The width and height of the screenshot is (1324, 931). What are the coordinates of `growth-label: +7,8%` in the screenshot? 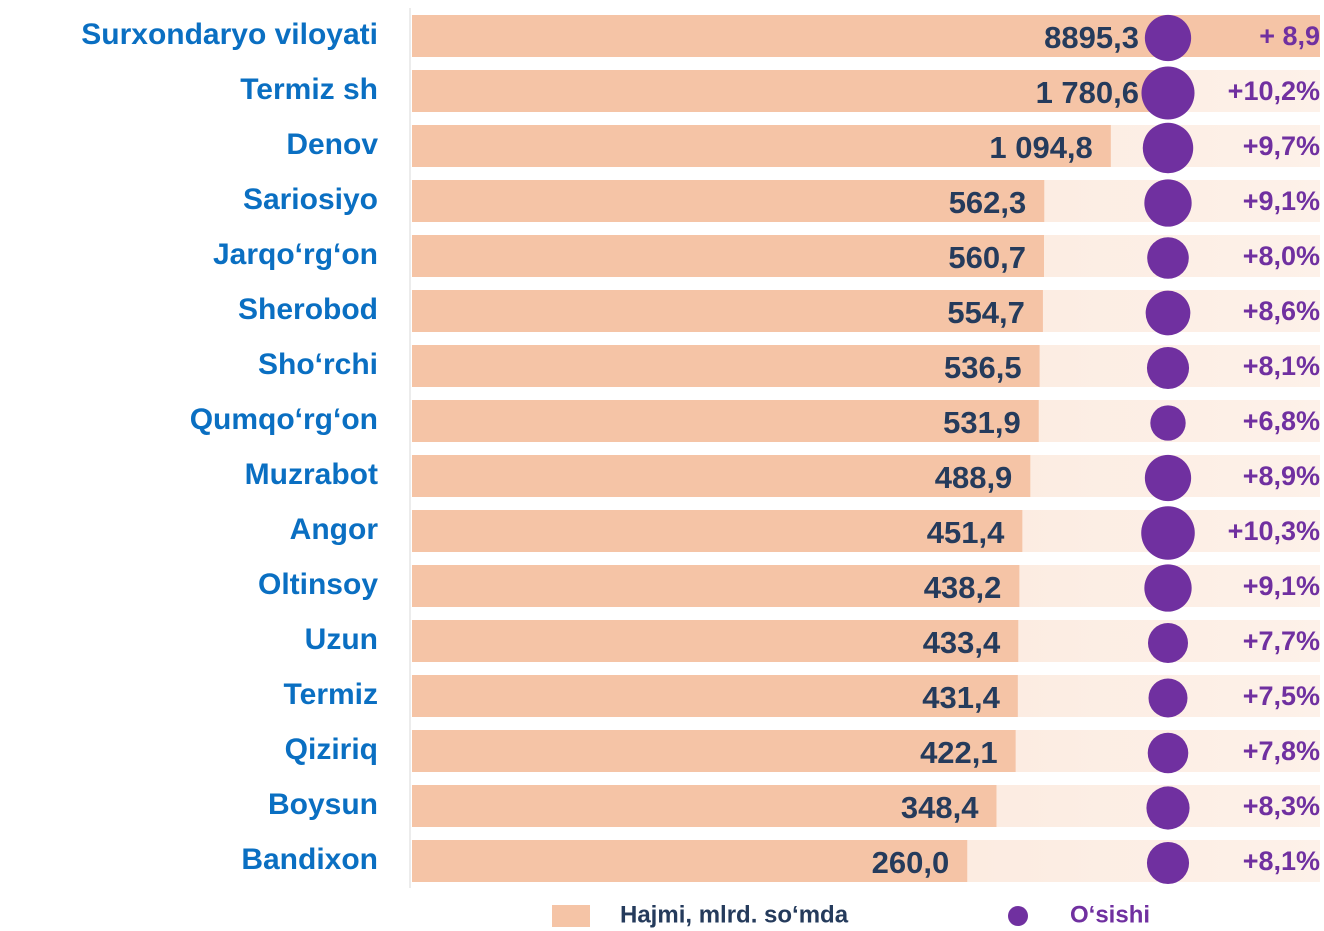 It's located at (1281, 751).